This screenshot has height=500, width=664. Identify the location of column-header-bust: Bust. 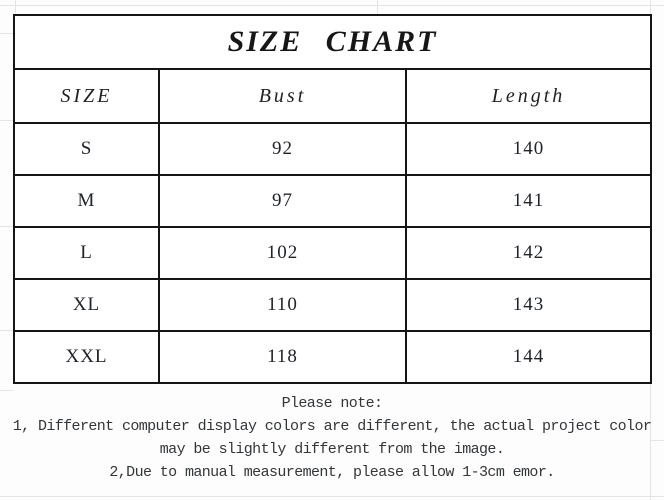
(282, 96).